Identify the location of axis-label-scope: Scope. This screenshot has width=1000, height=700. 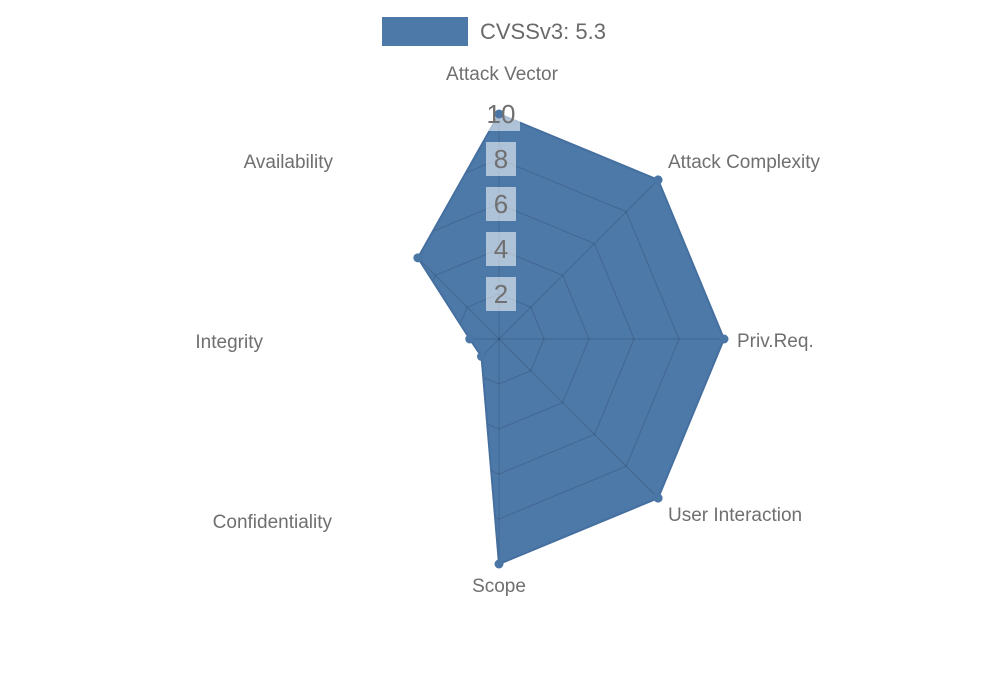
(499, 586).